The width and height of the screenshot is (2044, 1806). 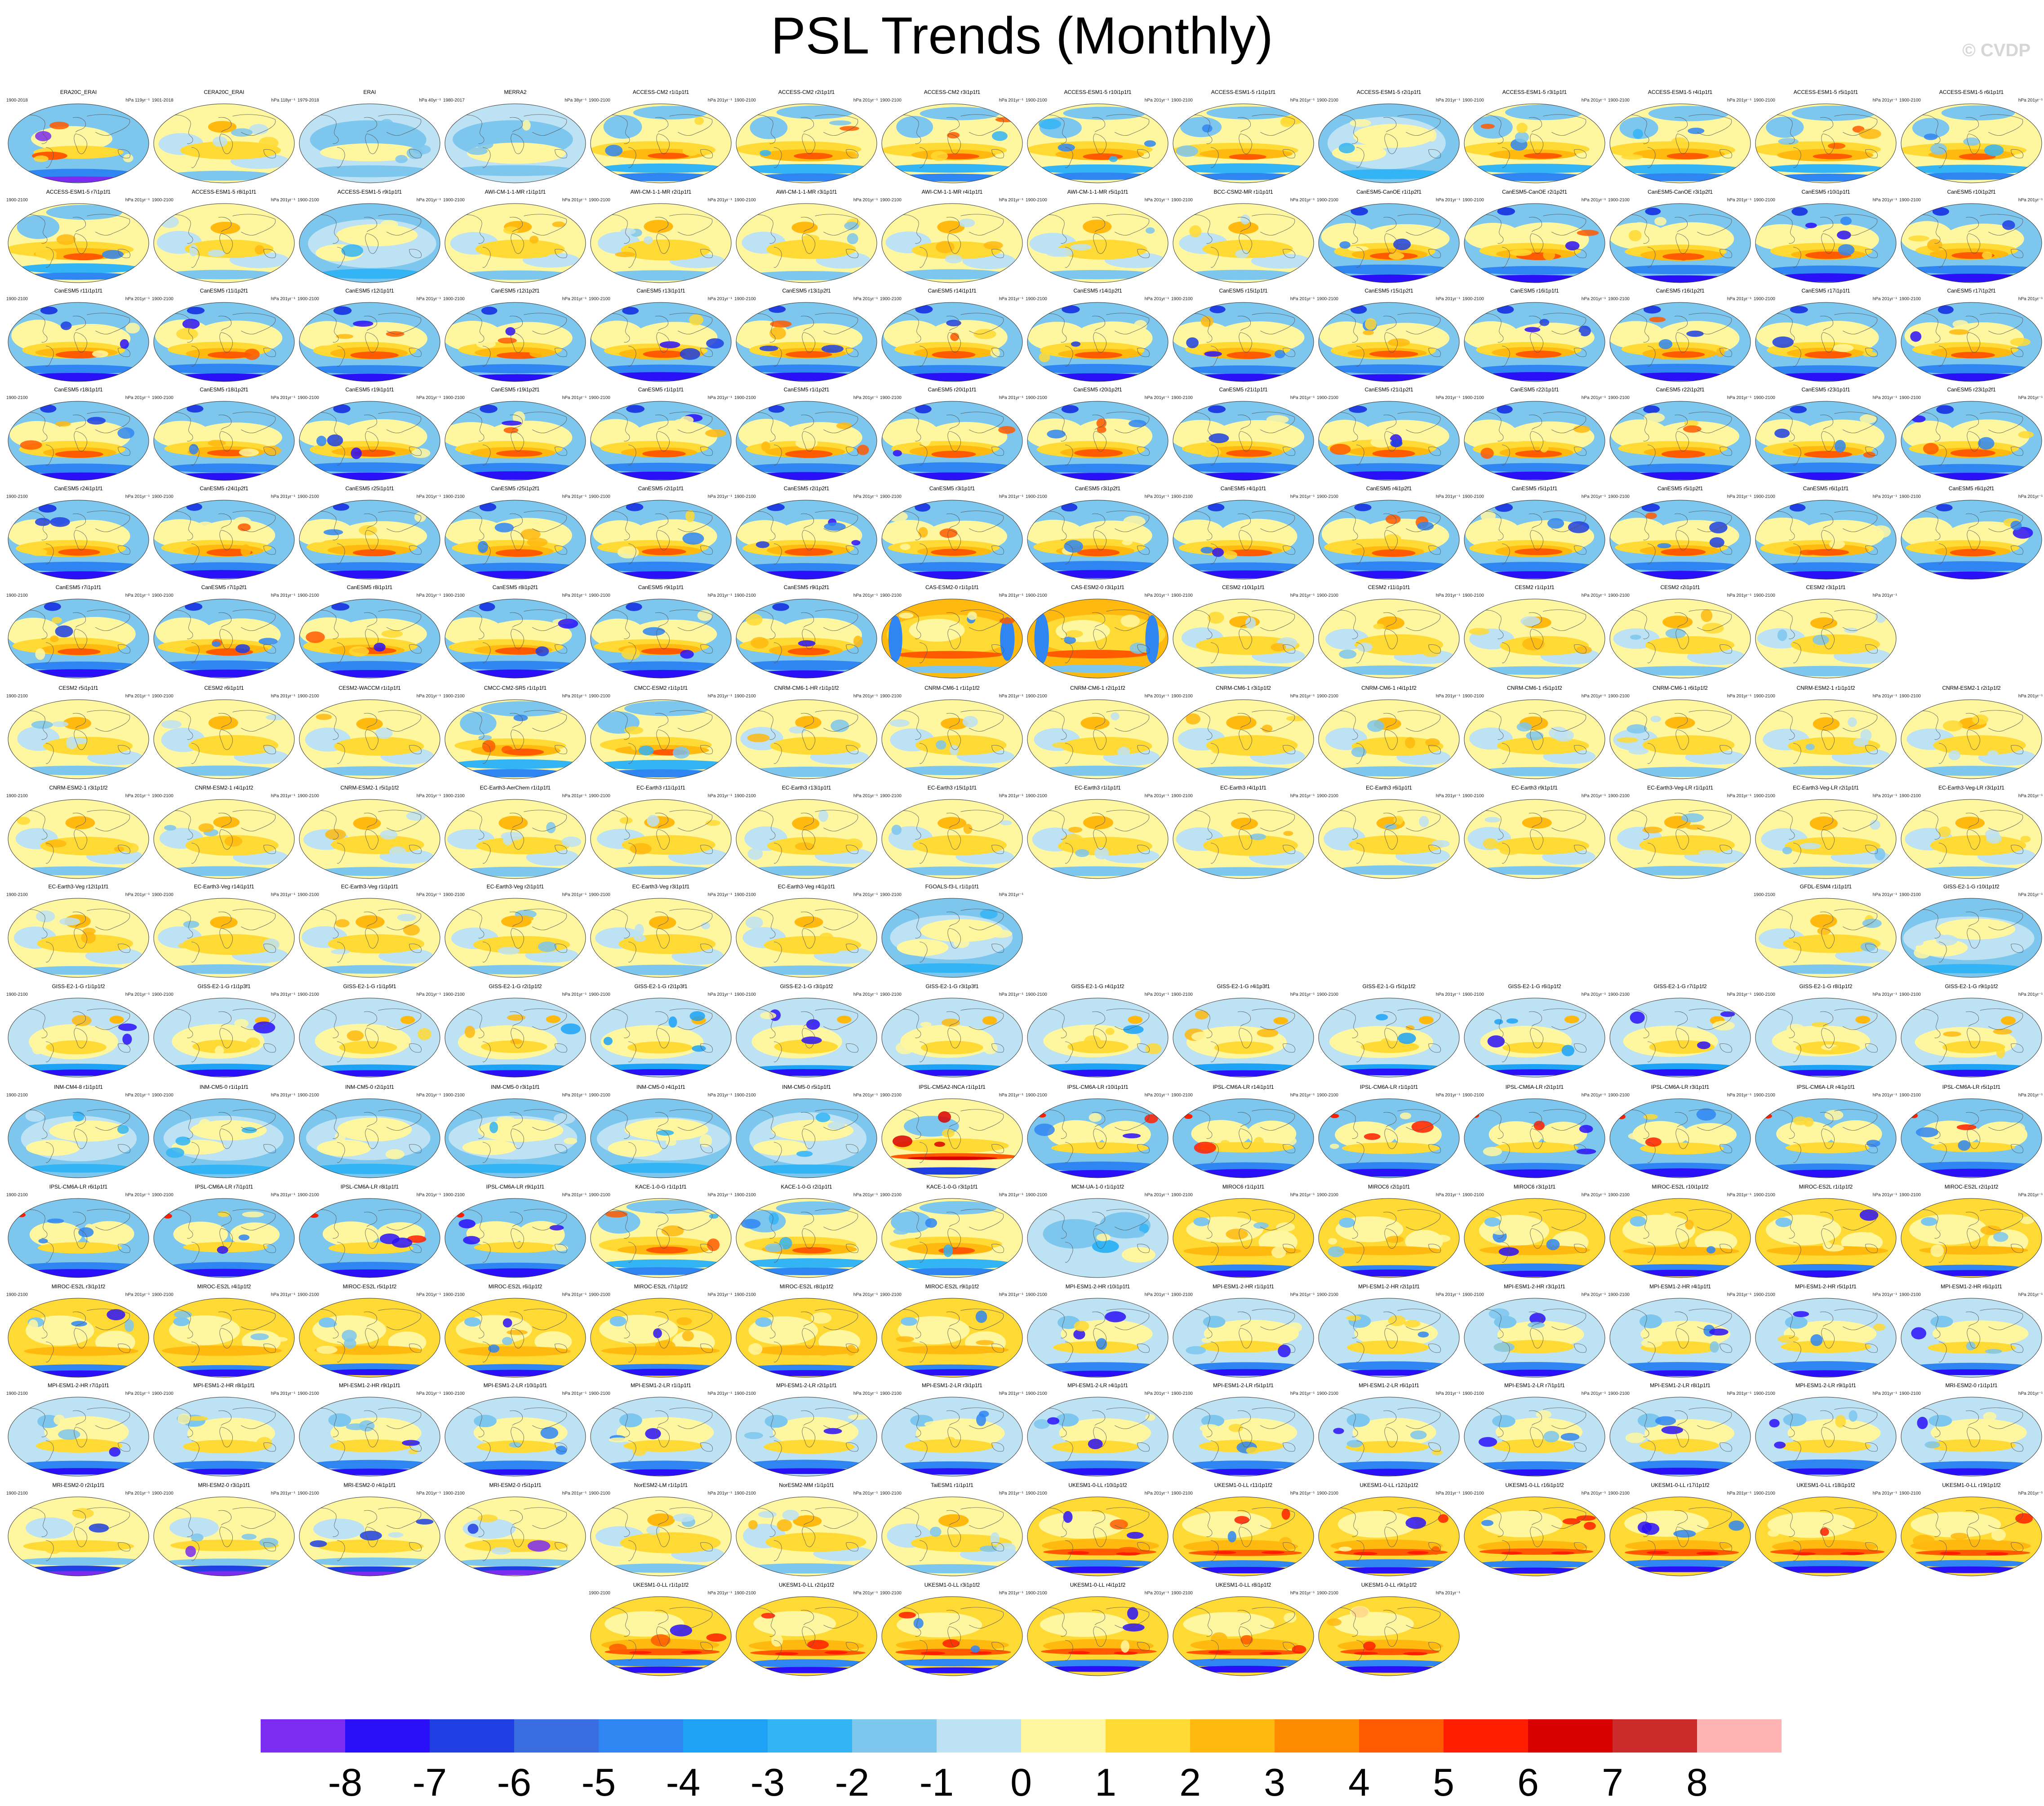 What do you see at coordinates (1680, 532) in the screenshot?
I see `map-panel: CanESM5 r5i1p2f1 1900-2100 hPa 201yr⁻¹` at bounding box center [1680, 532].